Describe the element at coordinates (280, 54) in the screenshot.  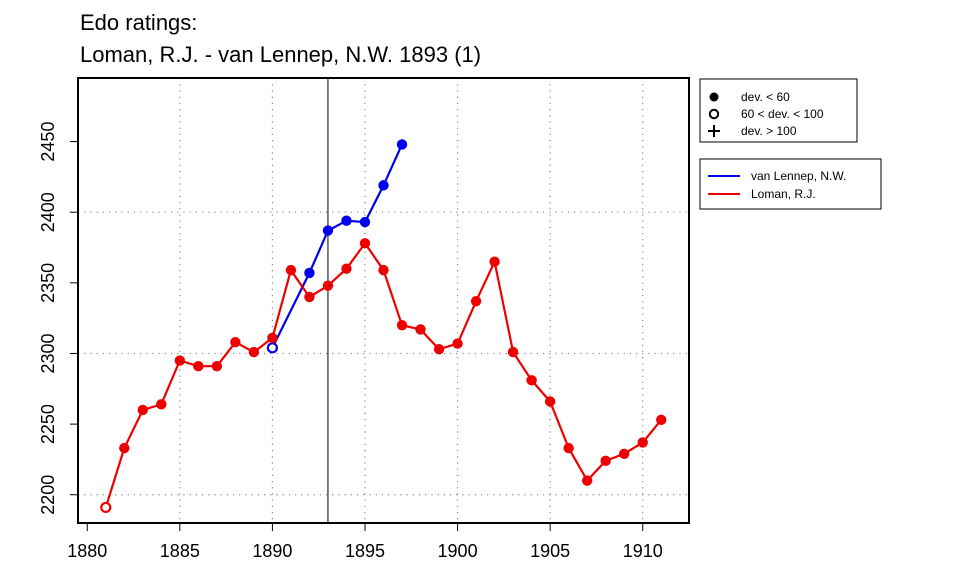
I see `chart-subtitle: Loman, R.J. - van Lennep, N.W. 1893 (1)` at that location.